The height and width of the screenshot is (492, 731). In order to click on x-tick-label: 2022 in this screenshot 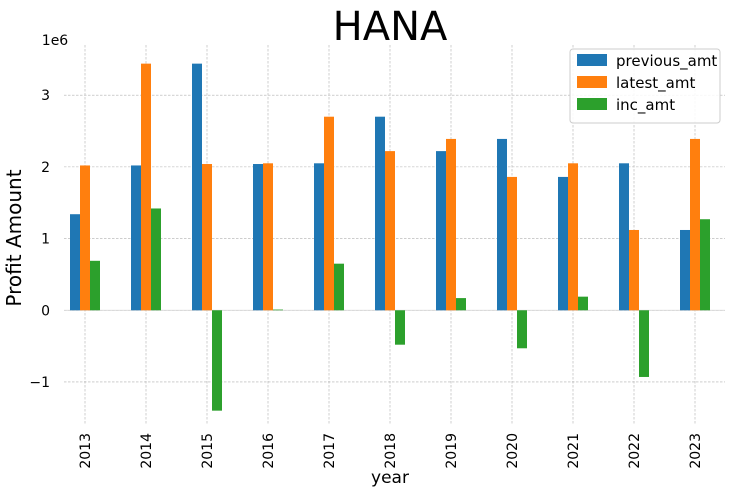, I will do `click(635, 451)`.